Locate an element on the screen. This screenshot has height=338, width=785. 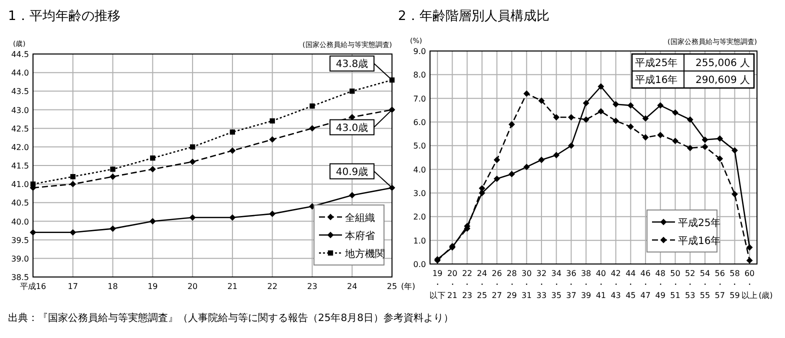
y-tick-label: 43.5 is located at coordinates (20, 91).